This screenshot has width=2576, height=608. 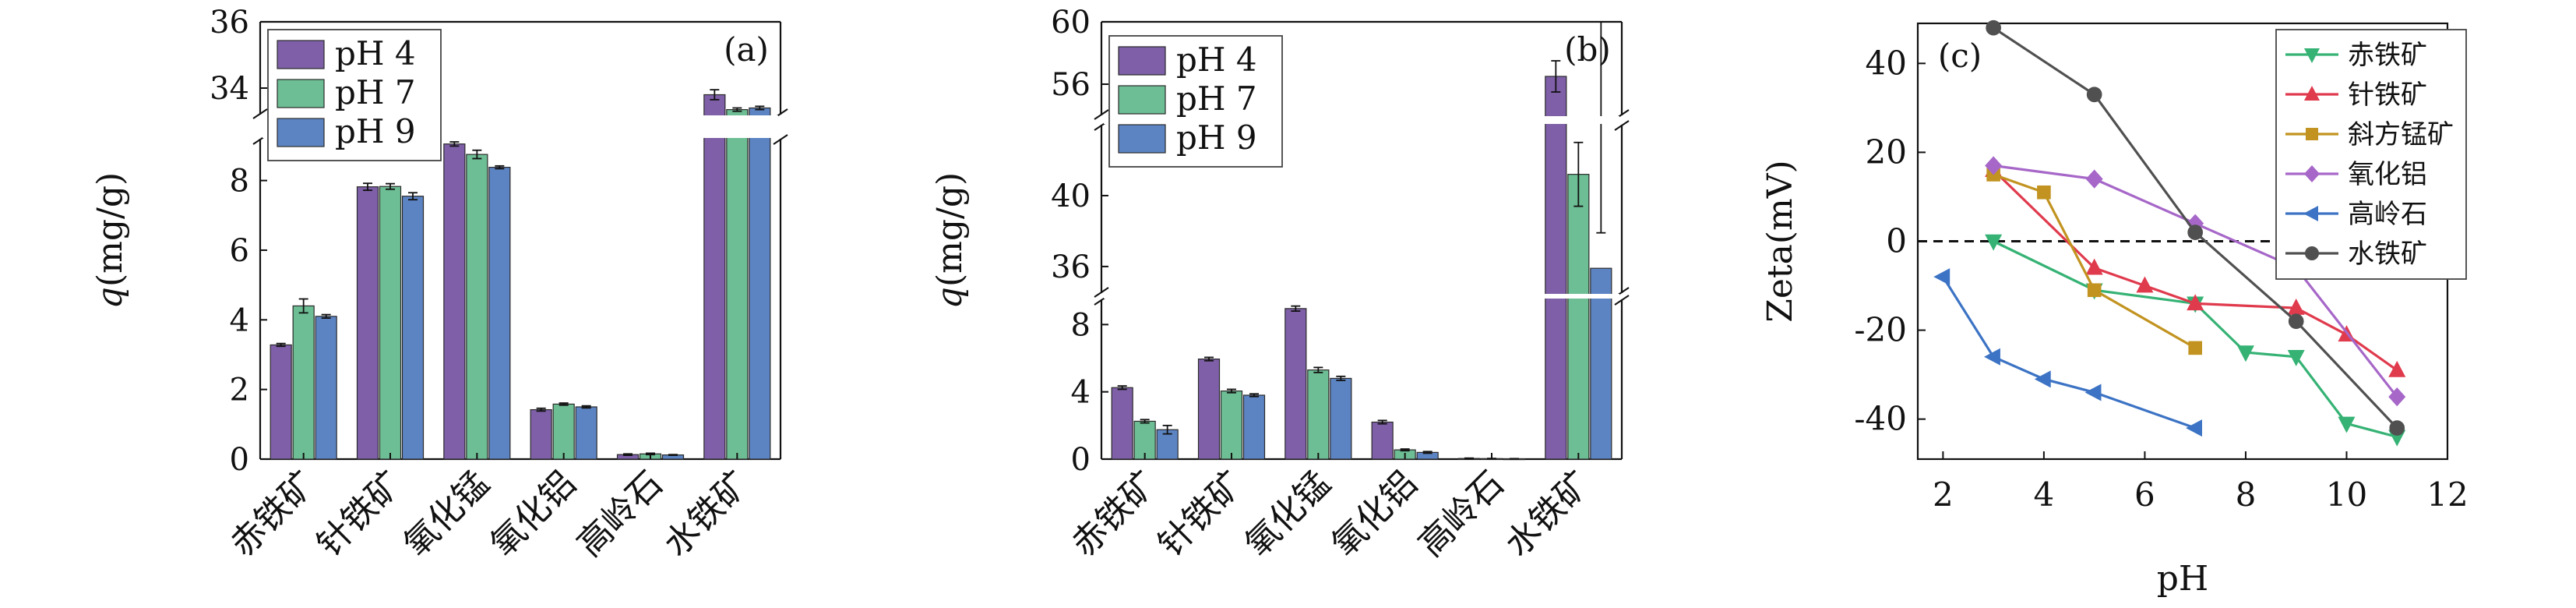 I want to click on y-tick-label: 8, so click(x=1081, y=325).